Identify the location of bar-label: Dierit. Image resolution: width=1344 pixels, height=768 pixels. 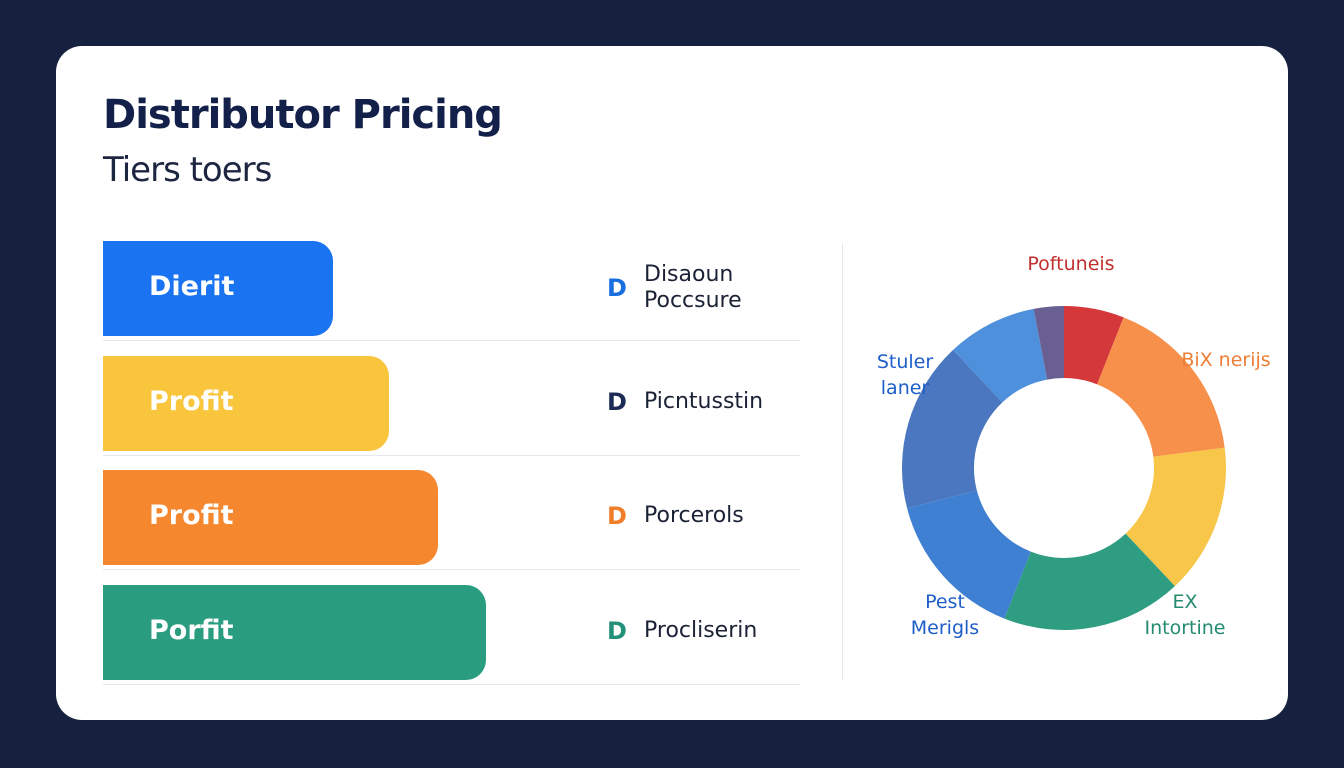
(192, 286).